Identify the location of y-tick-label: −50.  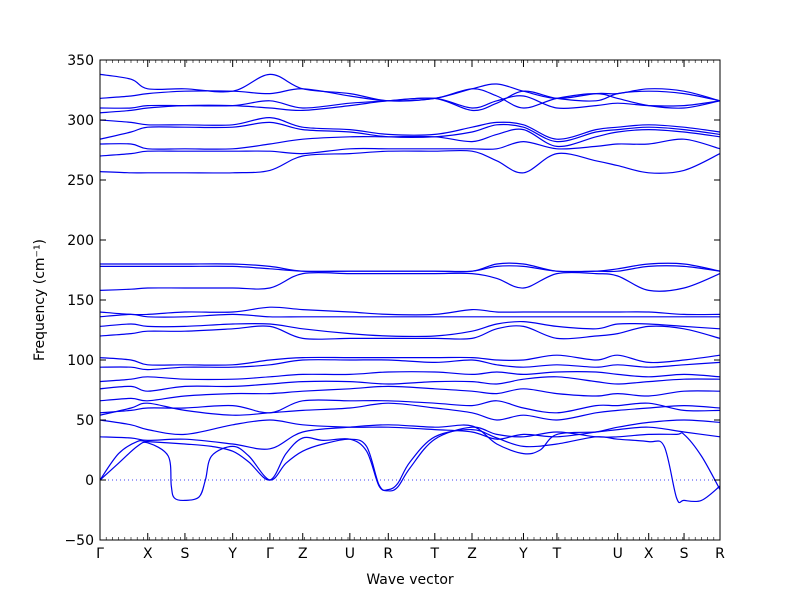
(79, 541).